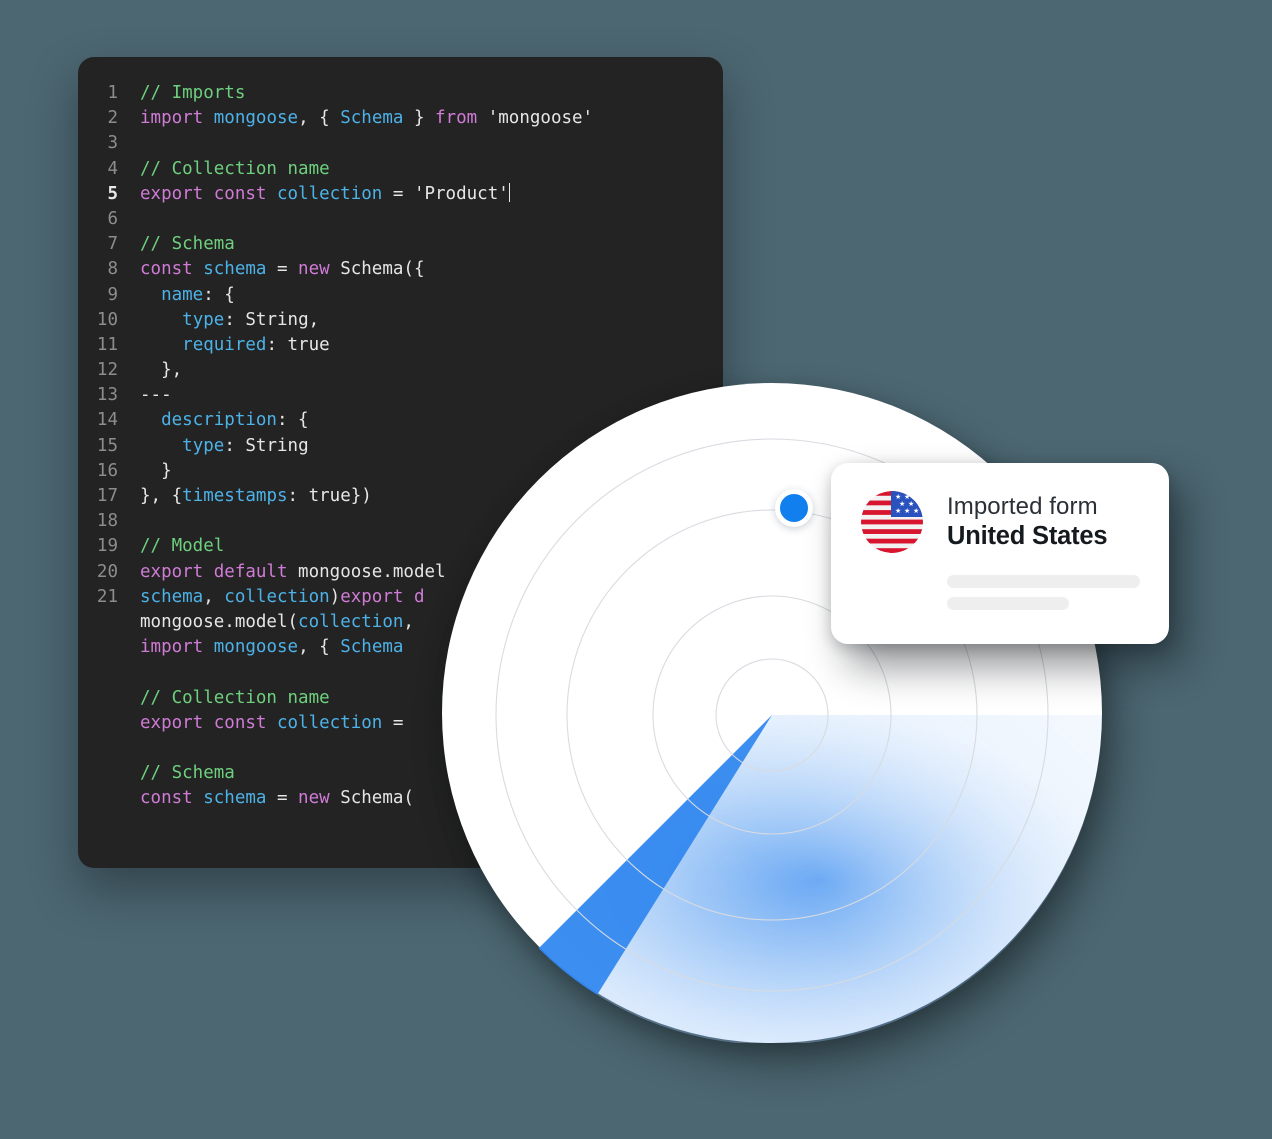 The width and height of the screenshot is (1272, 1139). What do you see at coordinates (1022, 506) in the screenshot?
I see `card-subtitle: Imported form` at bounding box center [1022, 506].